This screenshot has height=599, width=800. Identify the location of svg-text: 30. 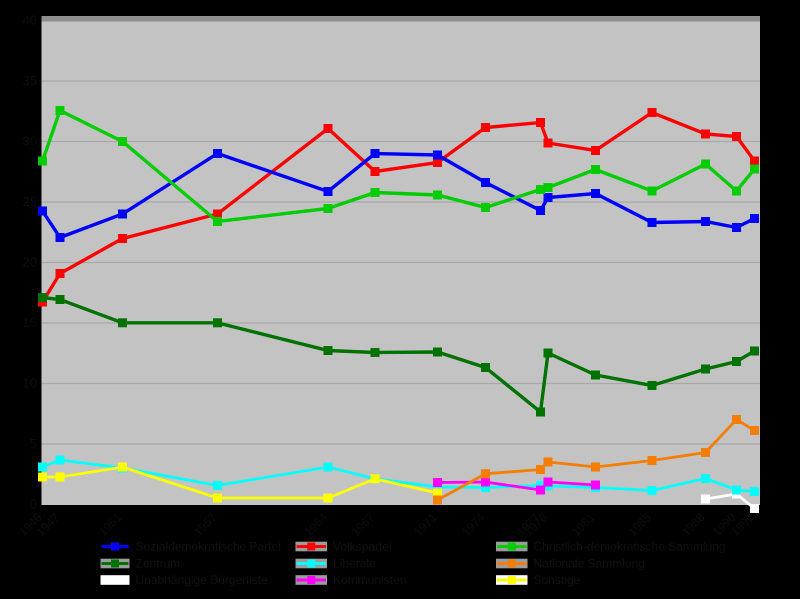
(30, 141).